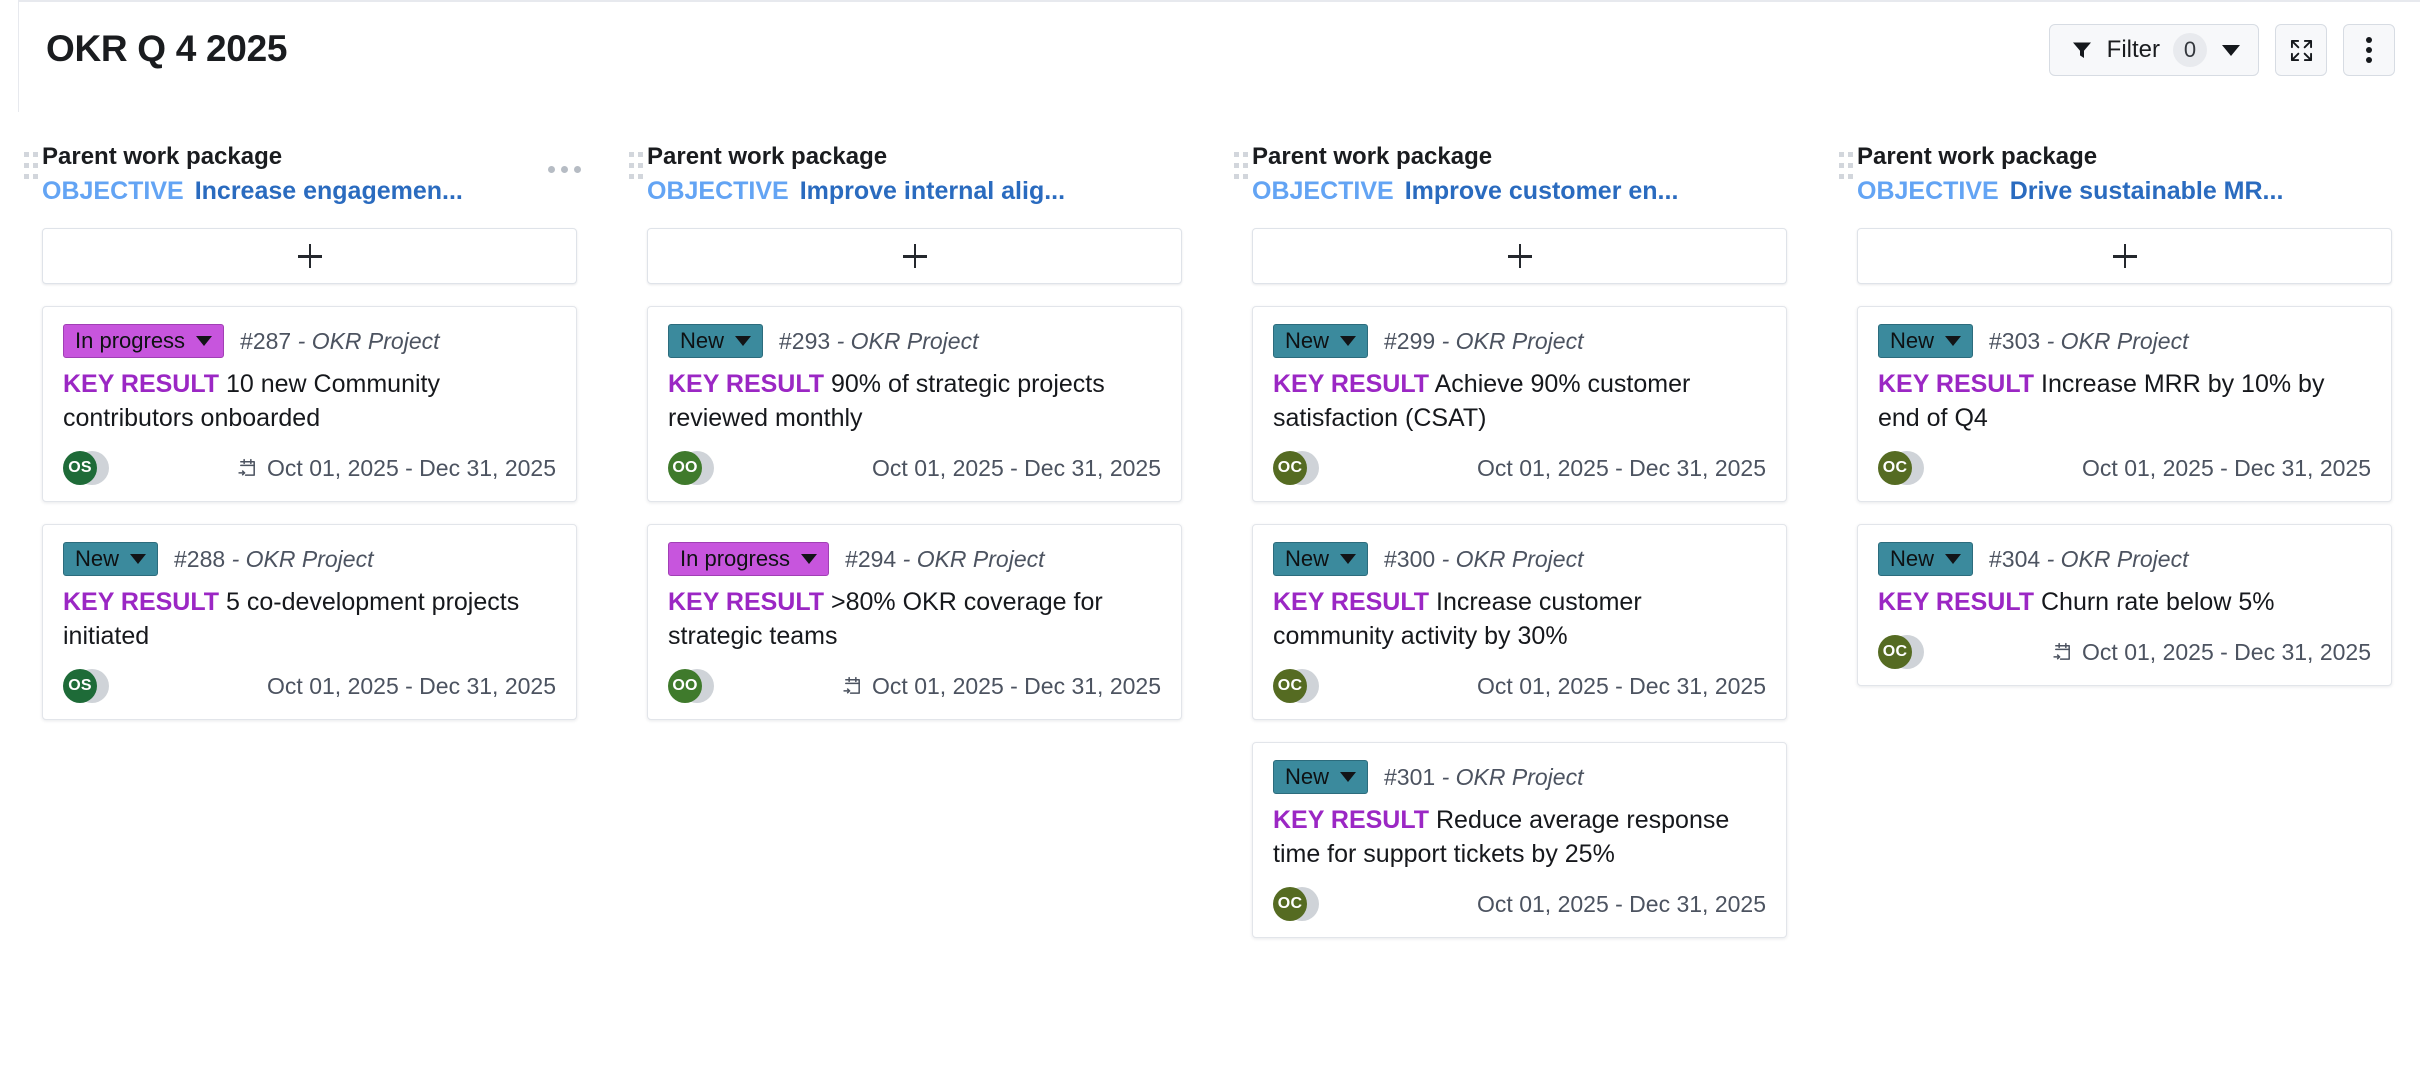  I want to click on fullscreen-button, so click(2301, 50).